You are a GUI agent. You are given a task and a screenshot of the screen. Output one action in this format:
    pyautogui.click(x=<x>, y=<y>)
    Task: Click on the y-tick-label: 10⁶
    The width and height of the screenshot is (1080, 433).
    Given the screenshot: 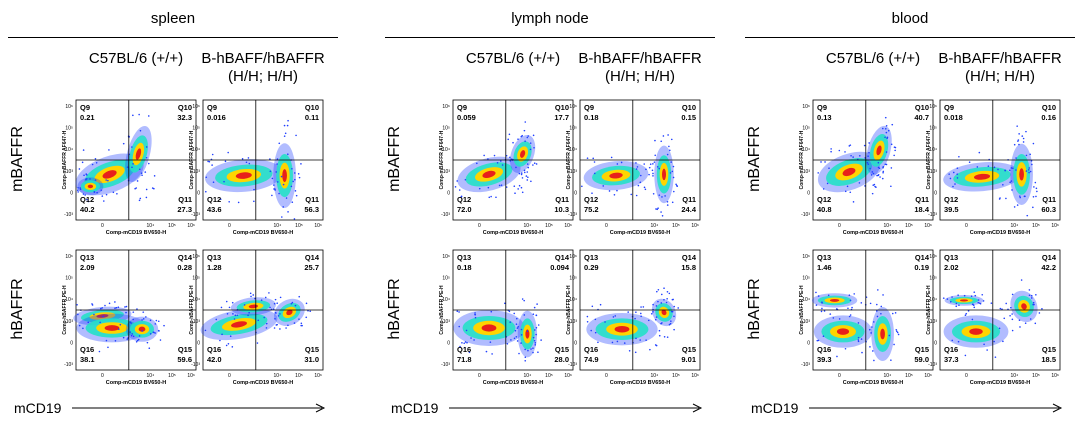 What is the action you would take?
    pyautogui.click(x=933, y=257)
    